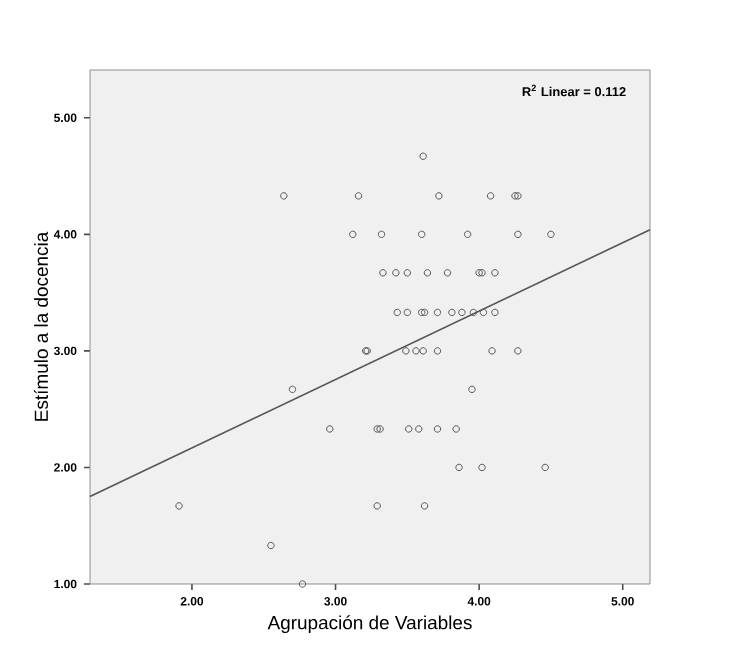 Image resolution: width=738 pixels, height=660 pixels. I want to click on x-axis-title: Agrupación de Variables, so click(369, 624).